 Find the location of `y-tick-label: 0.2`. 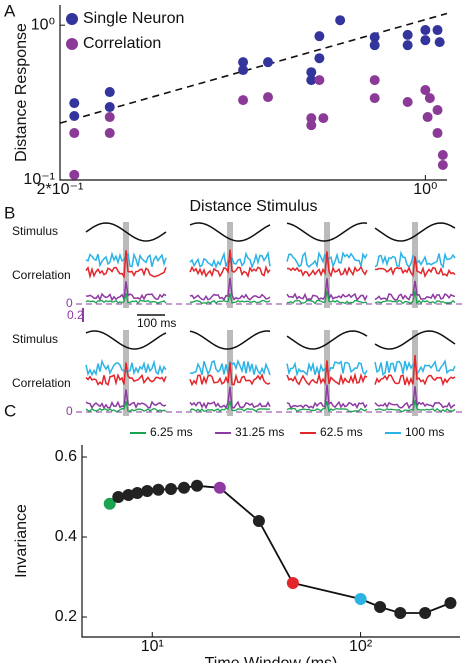

y-tick-label: 0.2 is located at coordinates (66, 616).